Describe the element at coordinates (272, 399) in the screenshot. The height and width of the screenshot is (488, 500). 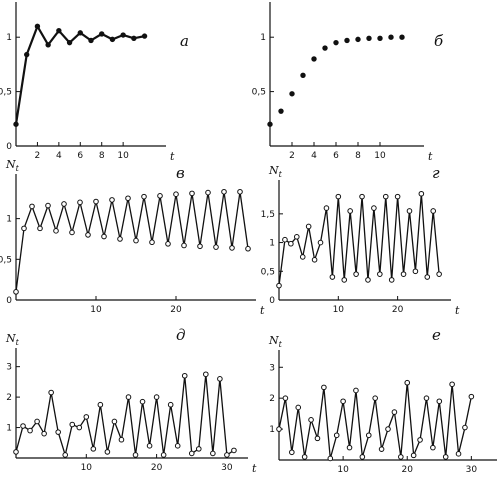
I see `y-tick-label: 2` at that location.